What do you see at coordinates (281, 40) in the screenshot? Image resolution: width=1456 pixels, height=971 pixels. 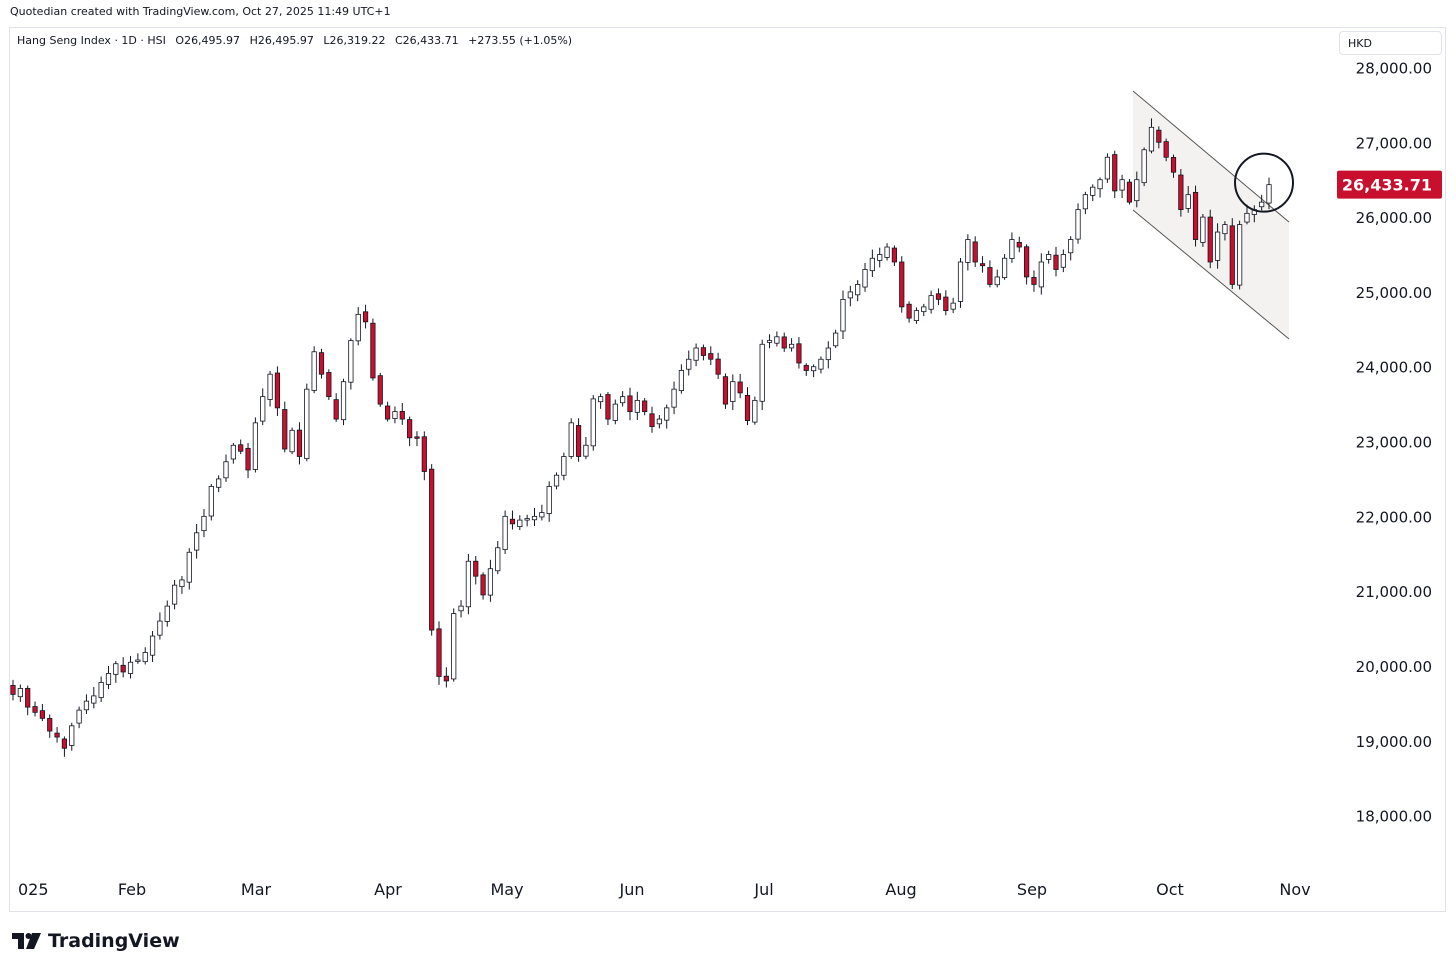 I see `legend-high: H26,495.97` at bounding box center [281, 40].